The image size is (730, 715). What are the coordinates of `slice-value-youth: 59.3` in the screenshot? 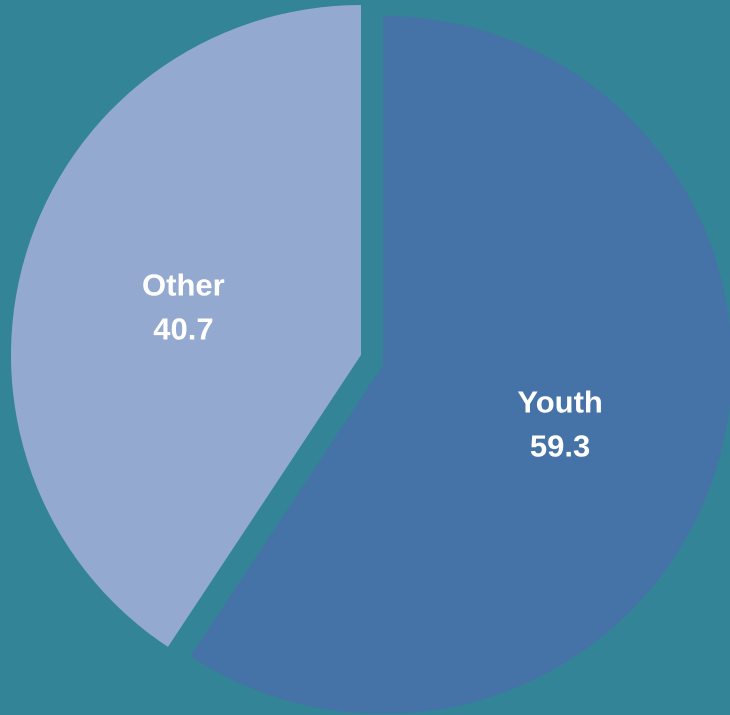 It's located at (560, 445).